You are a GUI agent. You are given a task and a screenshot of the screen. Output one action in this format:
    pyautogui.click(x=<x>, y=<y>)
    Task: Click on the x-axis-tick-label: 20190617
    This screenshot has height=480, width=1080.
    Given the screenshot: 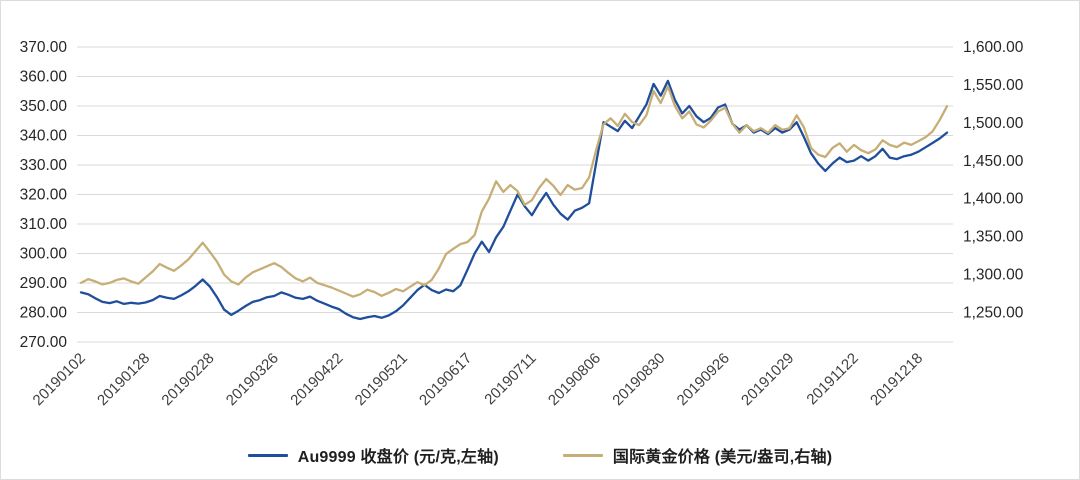 What is the action you would take?
    pyautogui.click(x=445, y=379)
    